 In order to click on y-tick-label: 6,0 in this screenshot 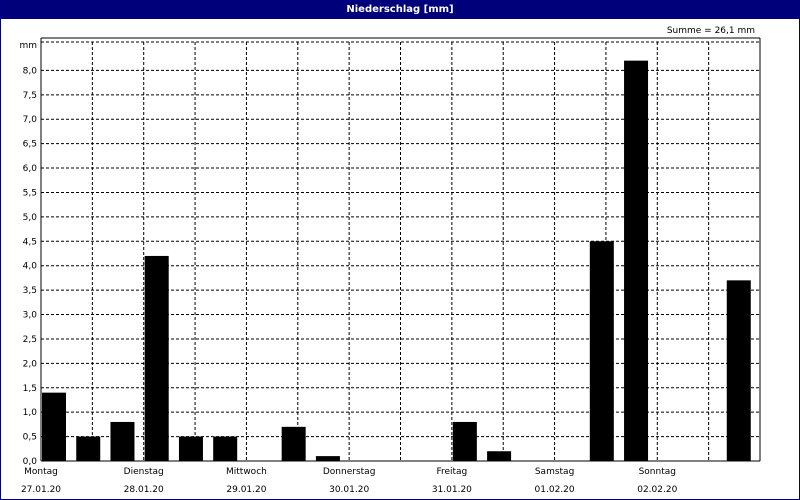, I will do `click(30, 169)`.